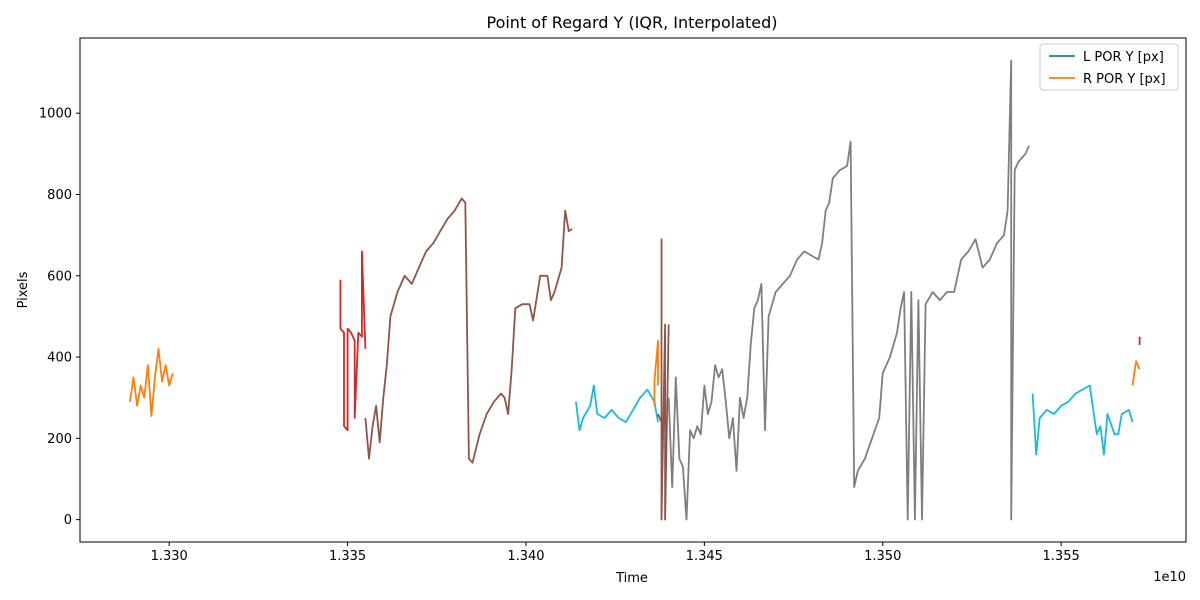 This screenshot has width=1200, height=600. I want to click on x-tick-label: 1.335, so click(347, 556).